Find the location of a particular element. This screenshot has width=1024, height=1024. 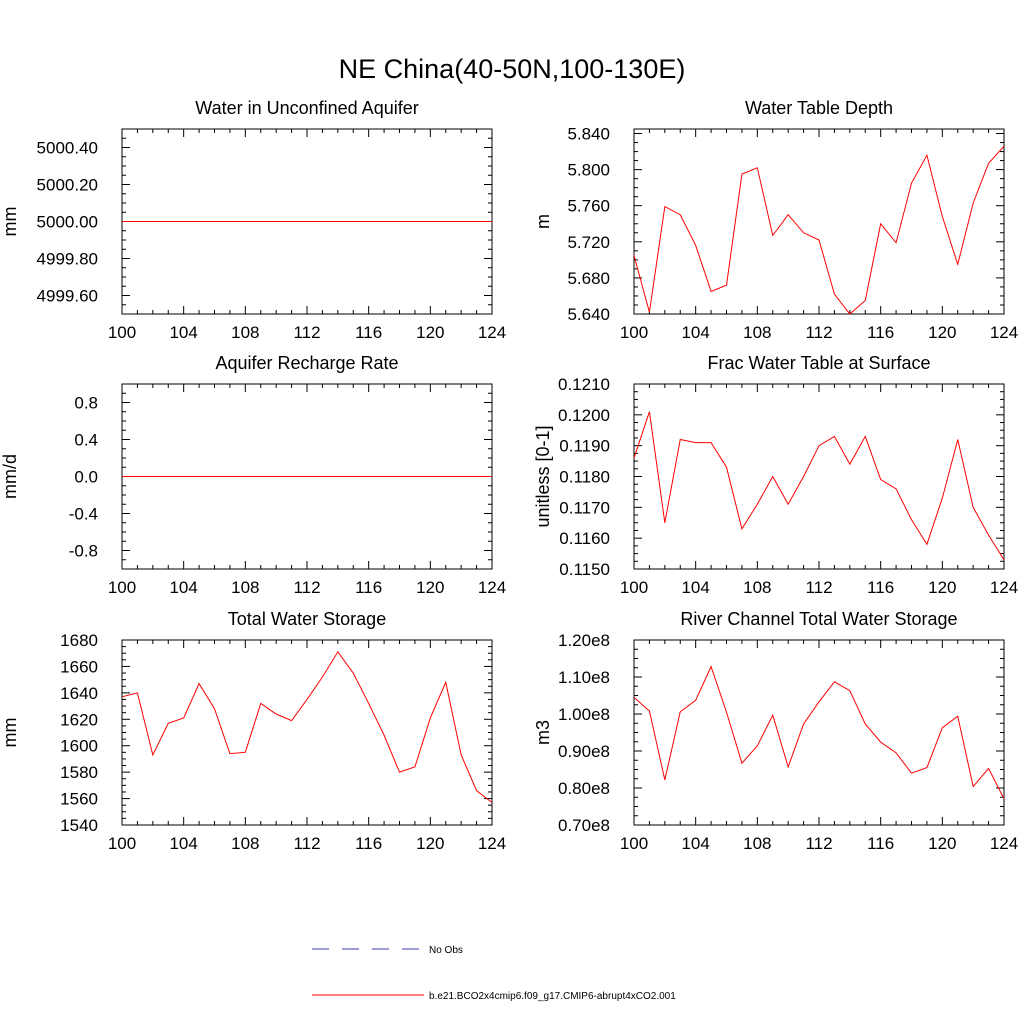

river-channel-total-water-storage-xtick-label: 124 is located at coordinates (1004, 843).